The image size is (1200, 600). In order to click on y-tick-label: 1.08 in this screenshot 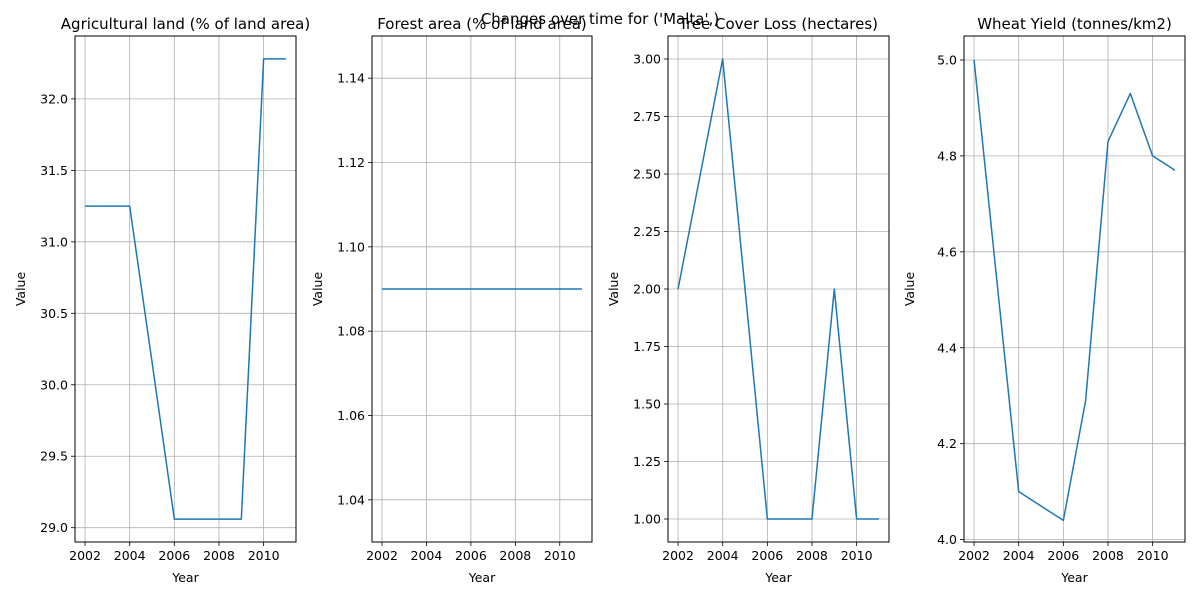, I will do `click(351, 331)`.